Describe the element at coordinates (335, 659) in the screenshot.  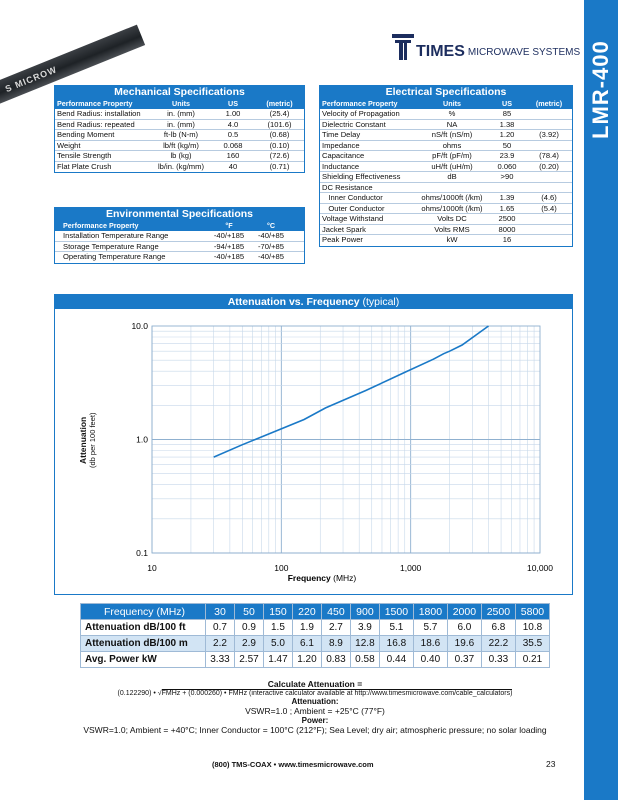
I see `value-cell: 0.83` at that location.